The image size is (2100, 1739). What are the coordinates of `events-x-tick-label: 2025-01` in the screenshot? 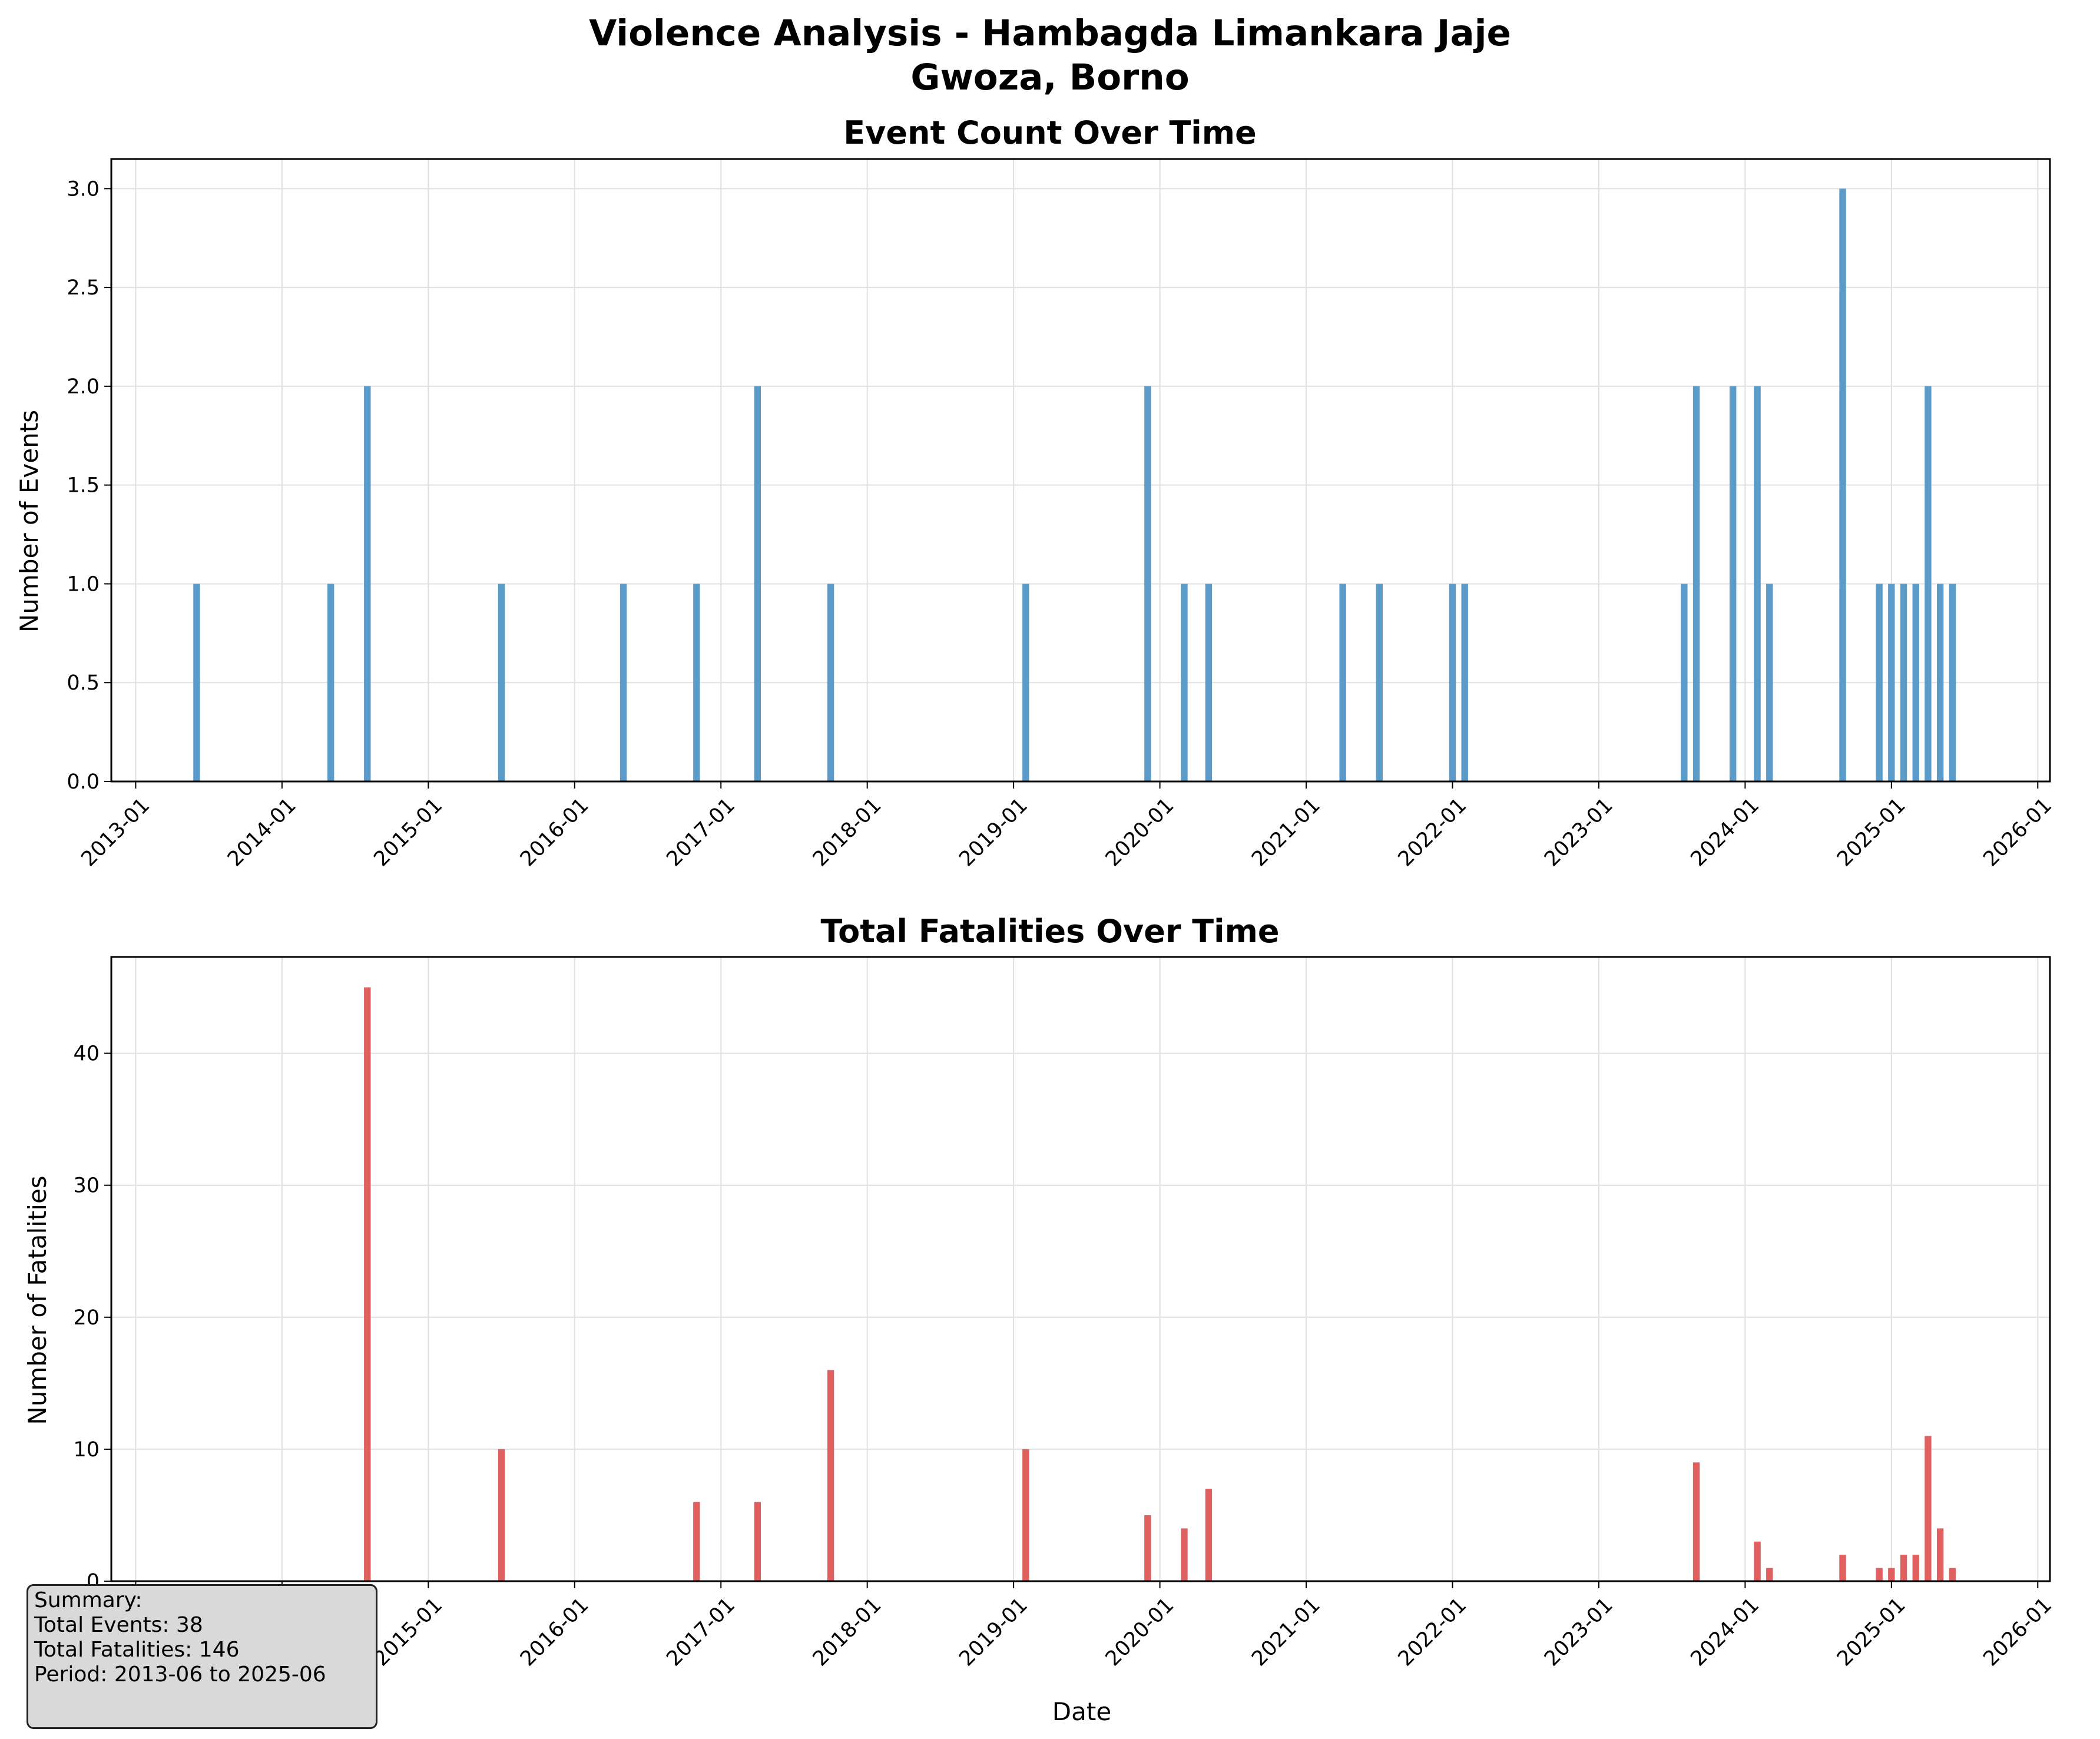 It's located at (1871, 833).